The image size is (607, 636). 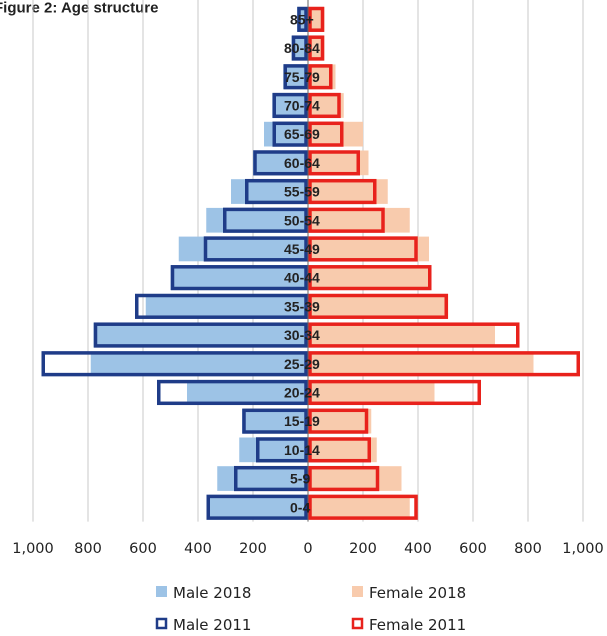 I want to click on age-label: 10-14, so click(x=302, y=450).